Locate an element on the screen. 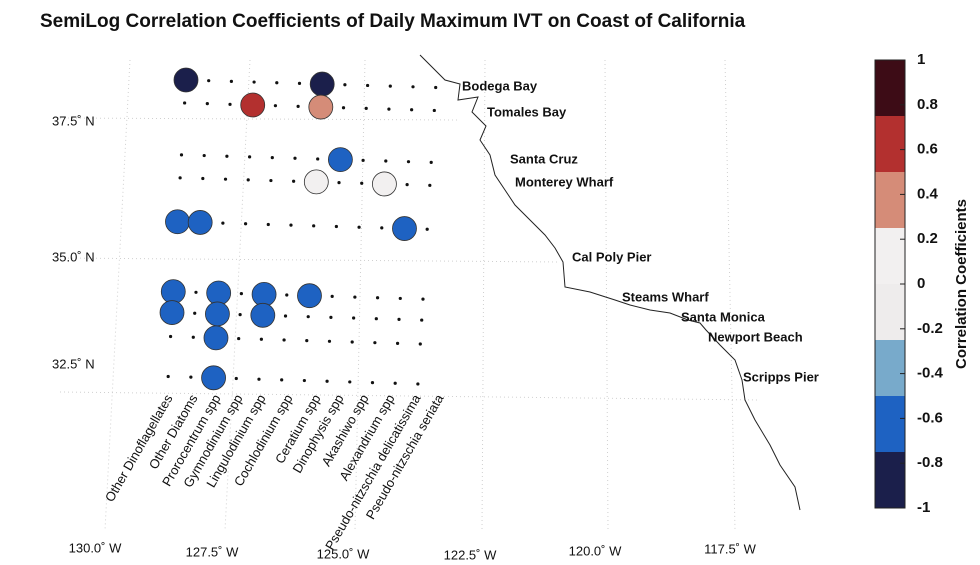 The height and width of the screenshot is (565, 980). station-label: Santa Monica is located at coordinates (723, 316).